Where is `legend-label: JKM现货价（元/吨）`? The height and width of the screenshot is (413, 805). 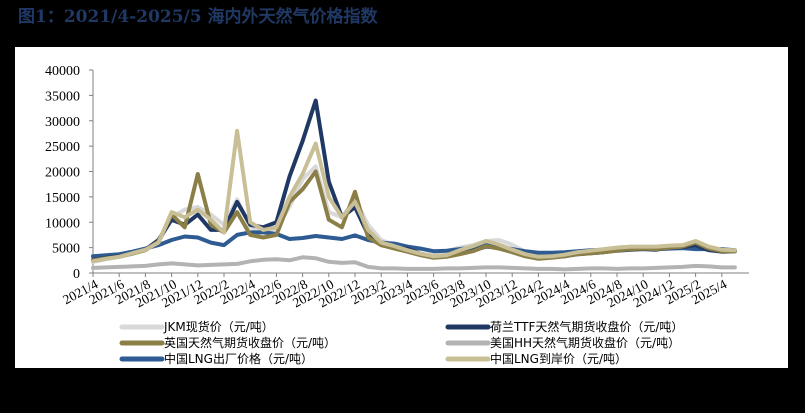 legend-label: JKM现货价（元/吨） is located at coordinates (218, 326).